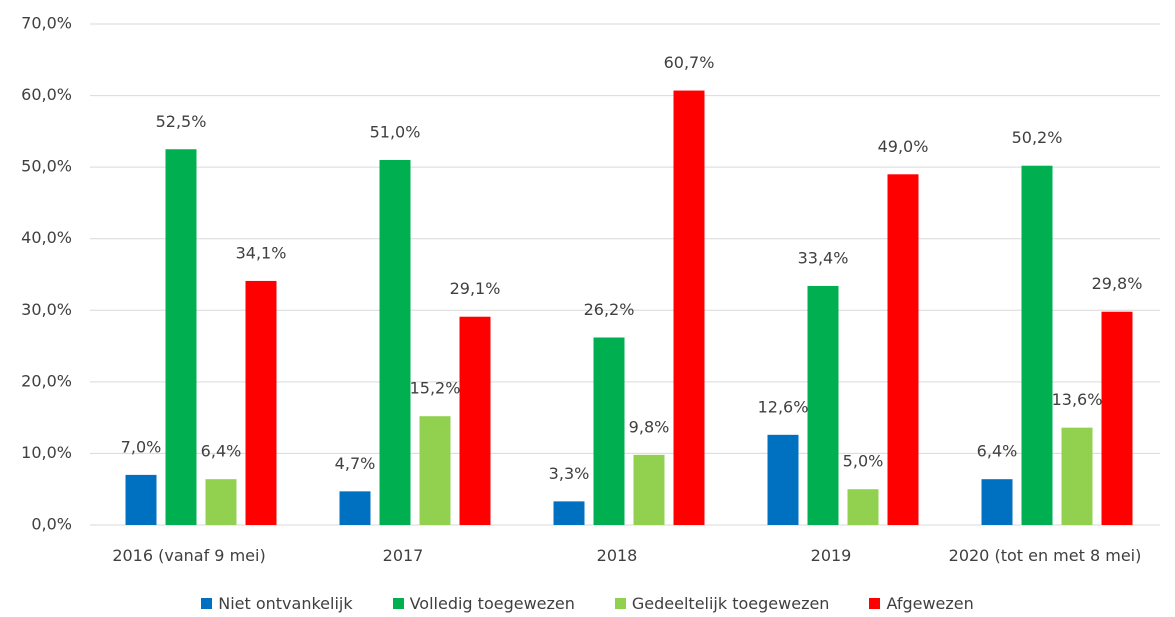 The image size is (1175, 617). What do you see at coordinates (435, 388) in the screenshot?
I see `value-label: 15,2%` at bounding box center [435, 388].